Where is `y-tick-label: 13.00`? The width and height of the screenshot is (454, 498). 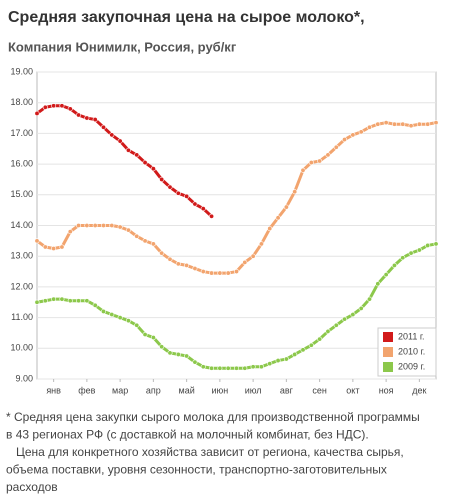 y-tick-label: 13.00 is located at coordinates (21, 256).